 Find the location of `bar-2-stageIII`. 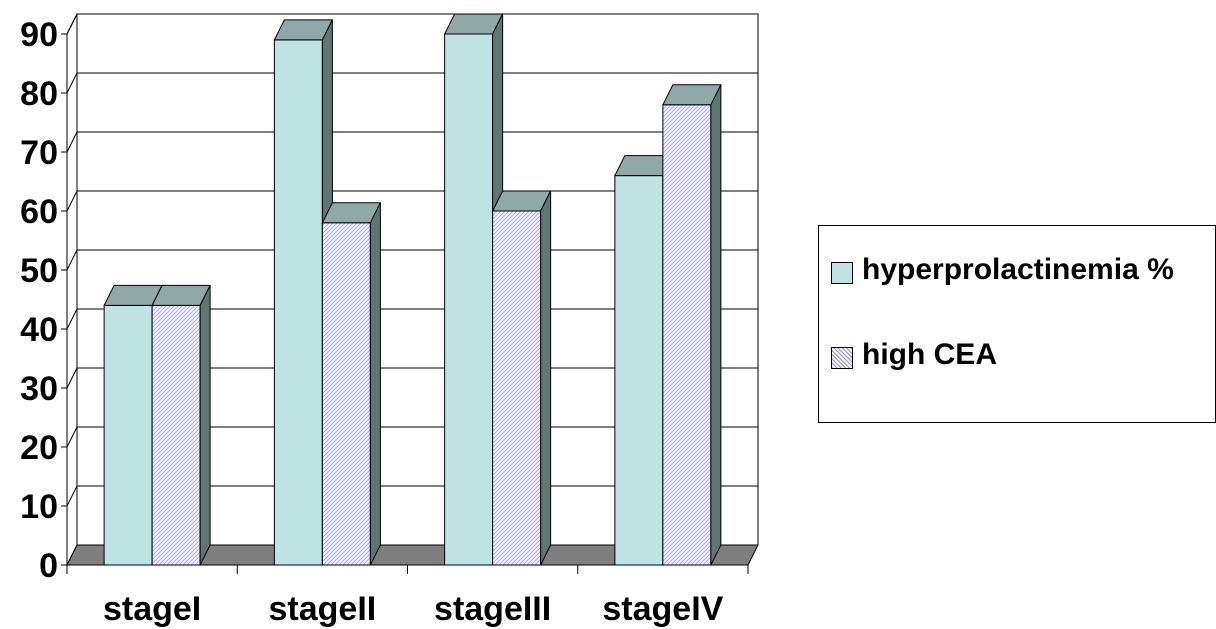

bar-2-stageIII is located at coordinates (521, 378).